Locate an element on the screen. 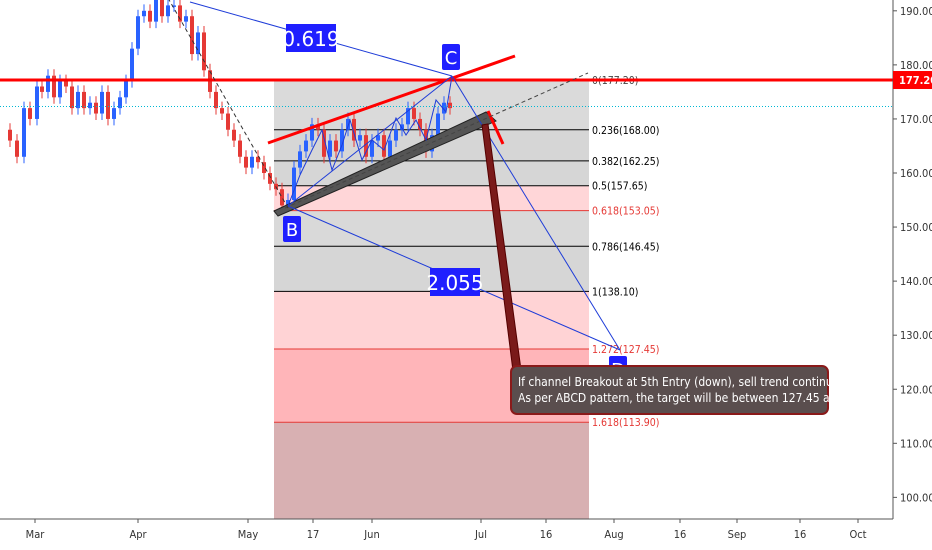 The width and height of the screenshot is (932, 550). x-tick-label: Jul is located at coordinates (480, 534).